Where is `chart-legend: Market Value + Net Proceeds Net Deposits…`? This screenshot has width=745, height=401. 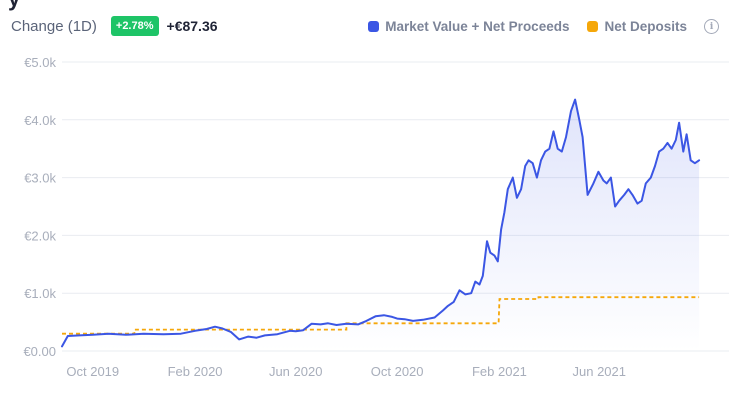 chart-legend: Market Value + Net Proceeds Net Deposits… is located at coordinates (534, 26).